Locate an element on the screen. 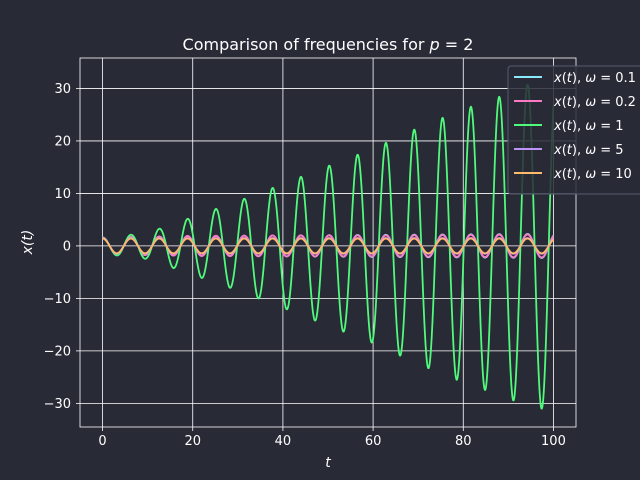 This screenshot has width=640, height=480. x-tick-label: 60 is located at coordinates (373, 441).